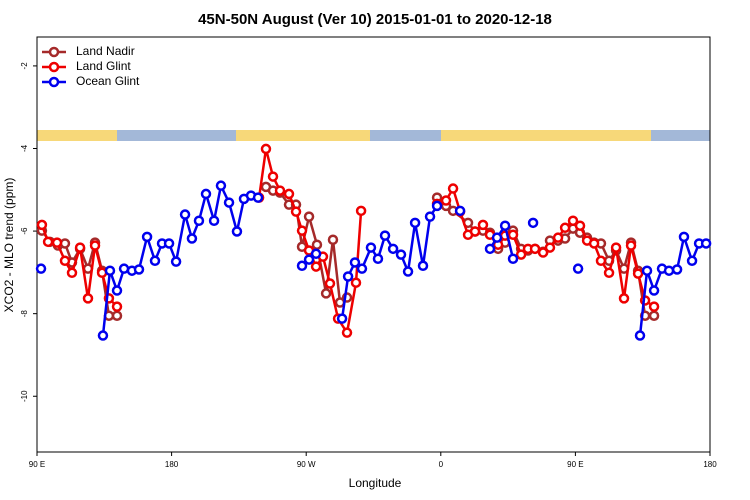  I want to click on legend-label: Land Glint, so click(103, 66).